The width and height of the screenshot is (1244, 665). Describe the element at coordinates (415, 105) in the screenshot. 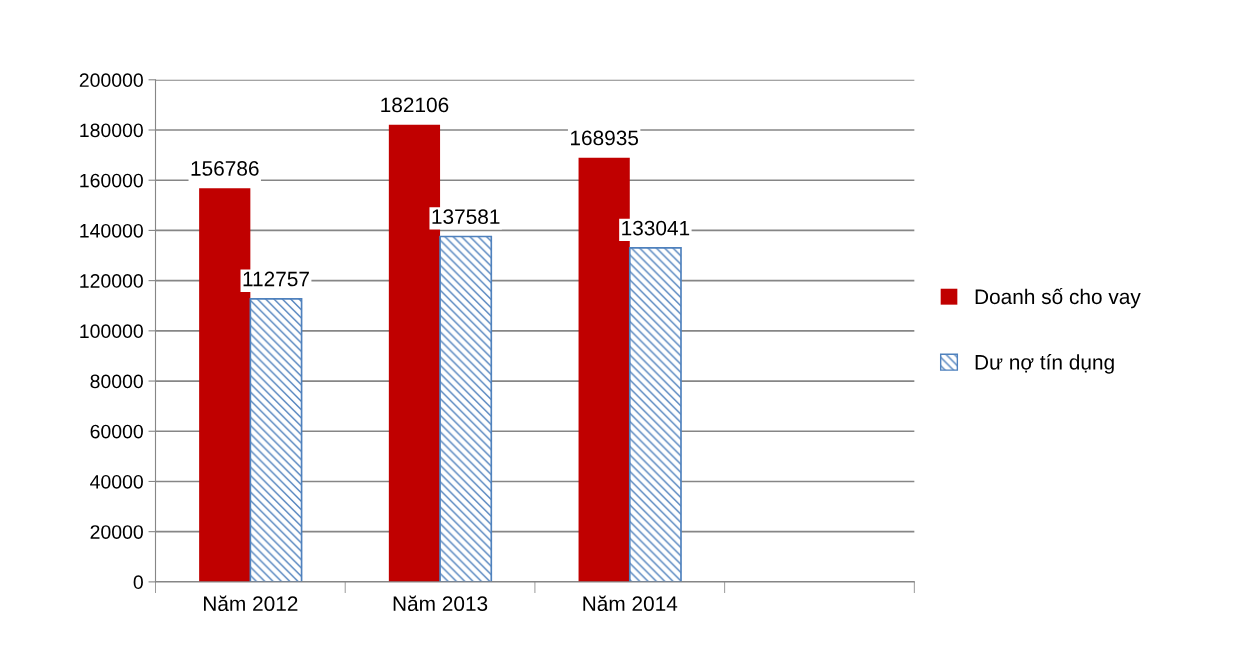

I see `data-label: 182106` at that location.